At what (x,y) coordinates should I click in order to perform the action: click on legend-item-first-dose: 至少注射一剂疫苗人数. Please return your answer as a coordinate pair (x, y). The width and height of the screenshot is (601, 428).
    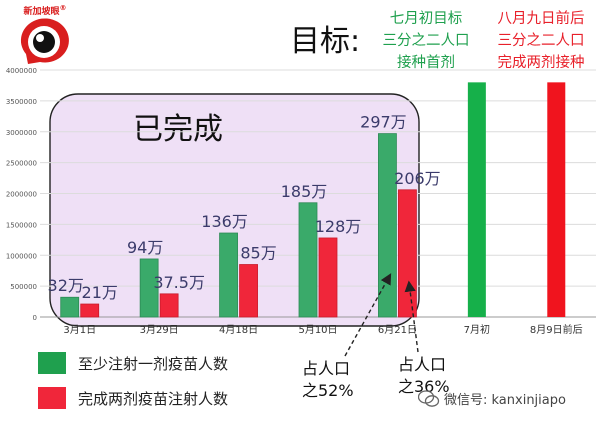
    Looking at the image, I should click on (133, 363).